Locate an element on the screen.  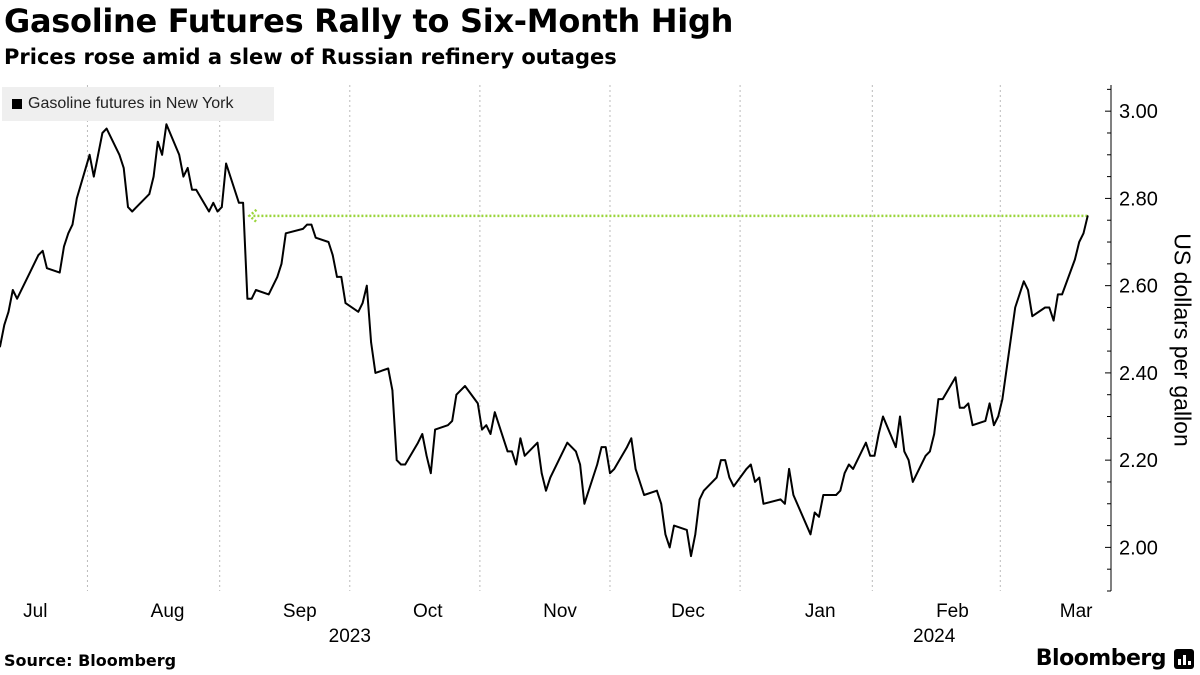
y-tick-label: 2.00 is located at coordinates (1138, 548).